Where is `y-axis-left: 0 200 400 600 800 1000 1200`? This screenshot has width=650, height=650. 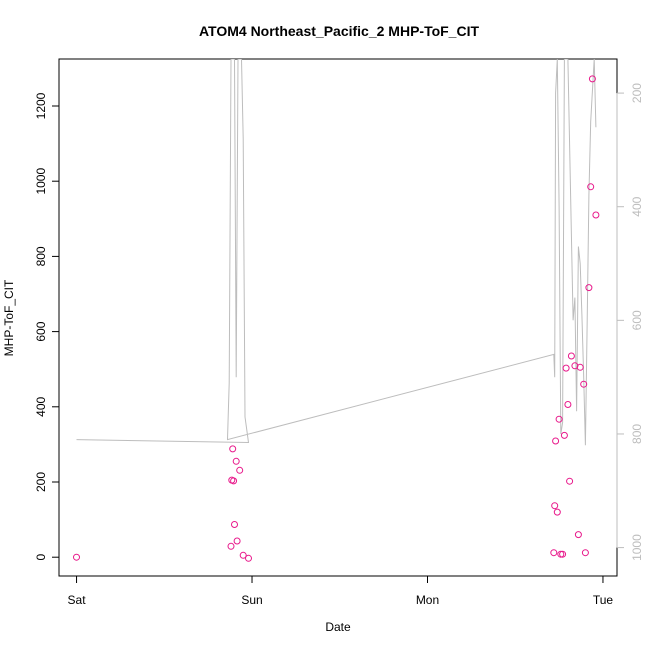 y-axis-left: 0 200 400 600 800 1000 1200 is located at coordinates (47, 326).